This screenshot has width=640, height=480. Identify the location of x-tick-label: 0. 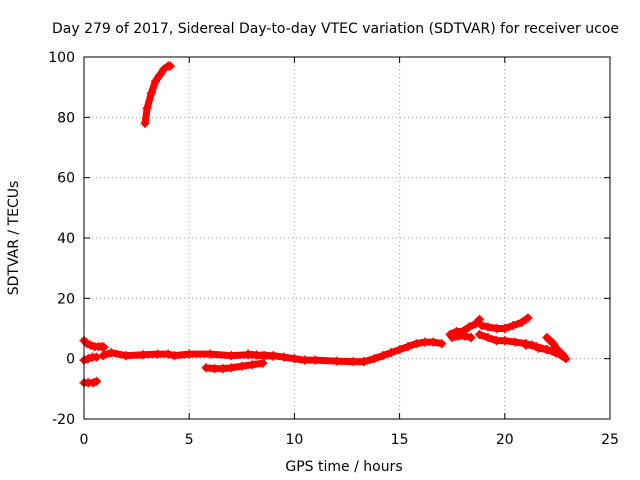
(84, 440).